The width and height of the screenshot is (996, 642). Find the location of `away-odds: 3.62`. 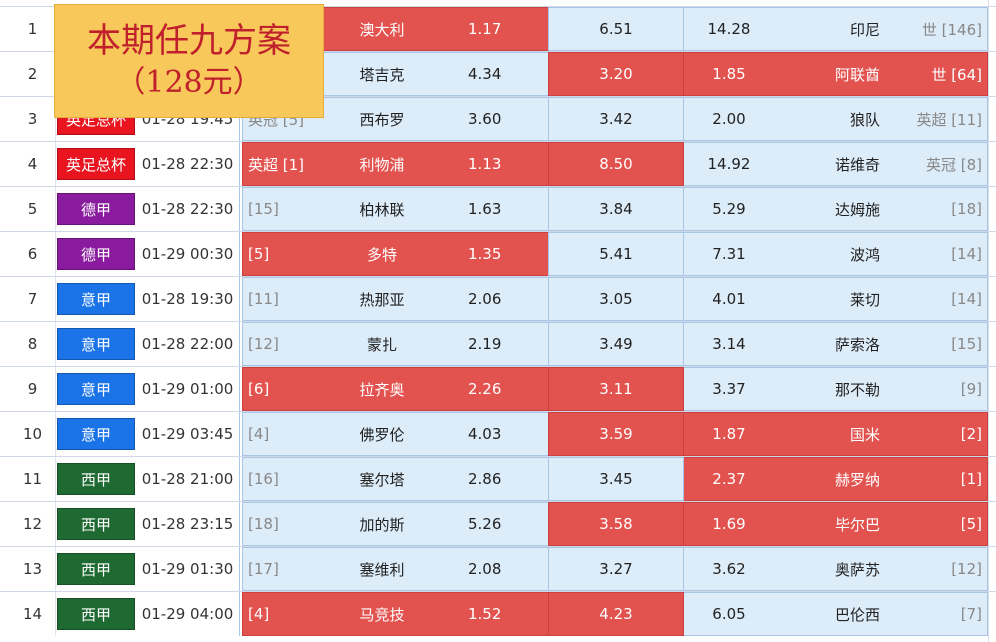

away-odds: 3.62 is located at coordinates (729, 569).